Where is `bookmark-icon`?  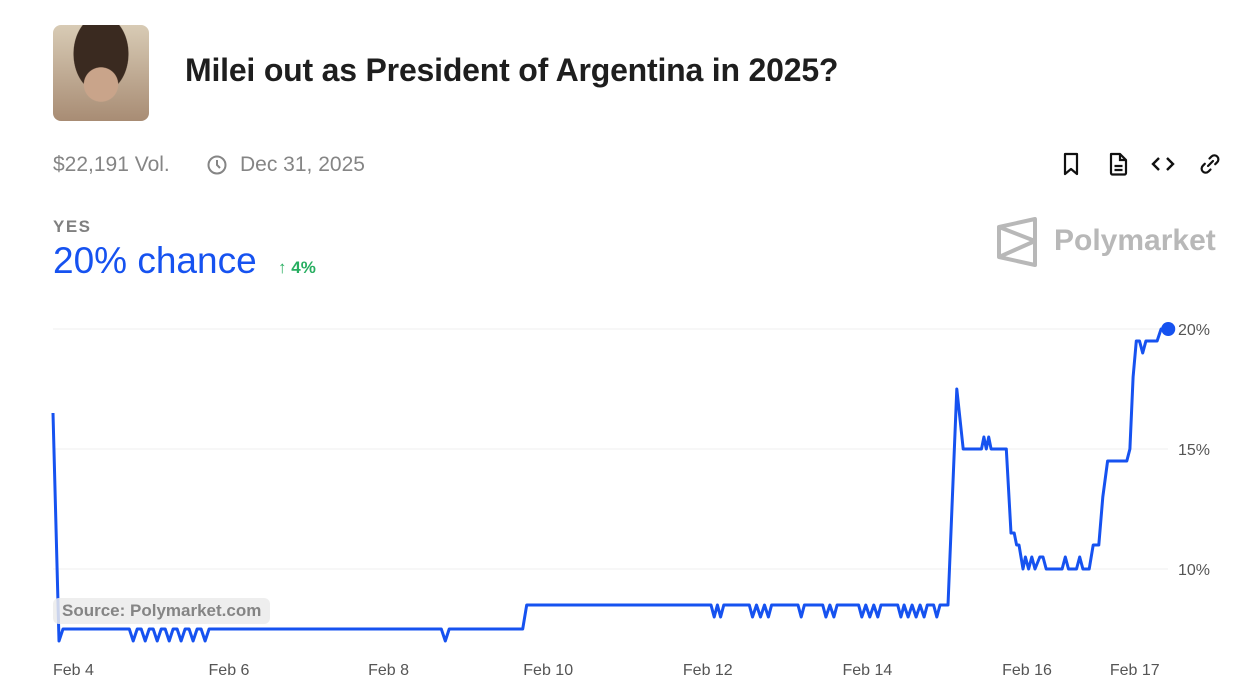
bookmark-icon is located at coordinates (1071, 164).